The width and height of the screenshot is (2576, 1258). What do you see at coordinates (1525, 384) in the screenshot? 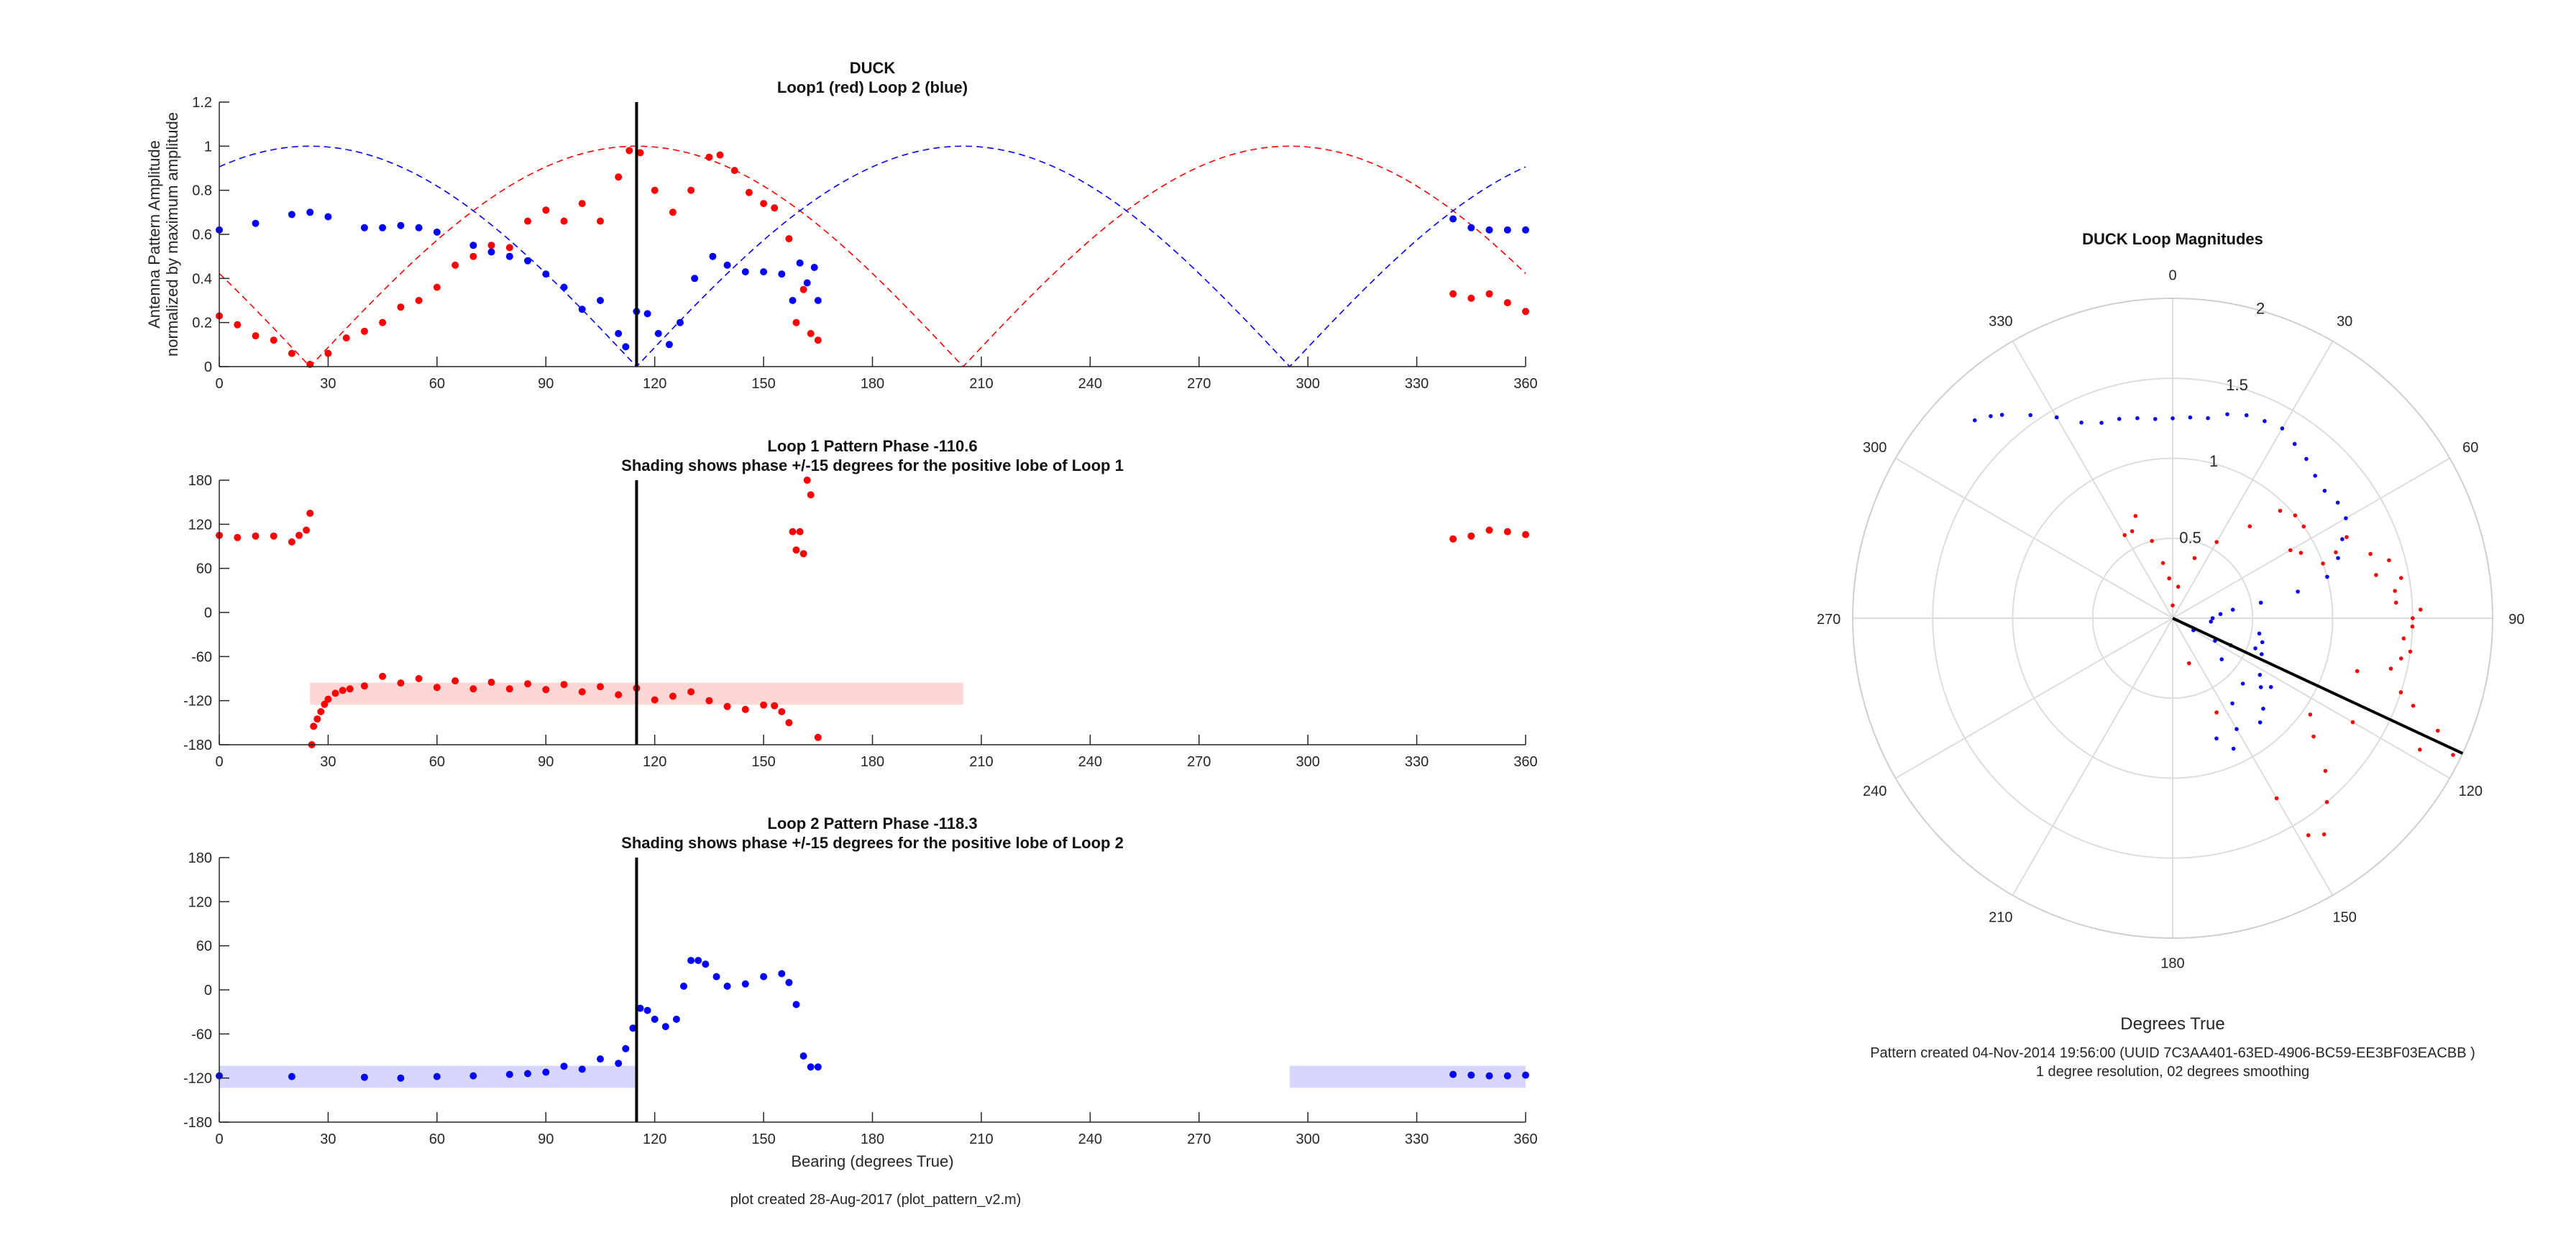
I see `x-tick-label: 360` at bounding box center [1525, 384].